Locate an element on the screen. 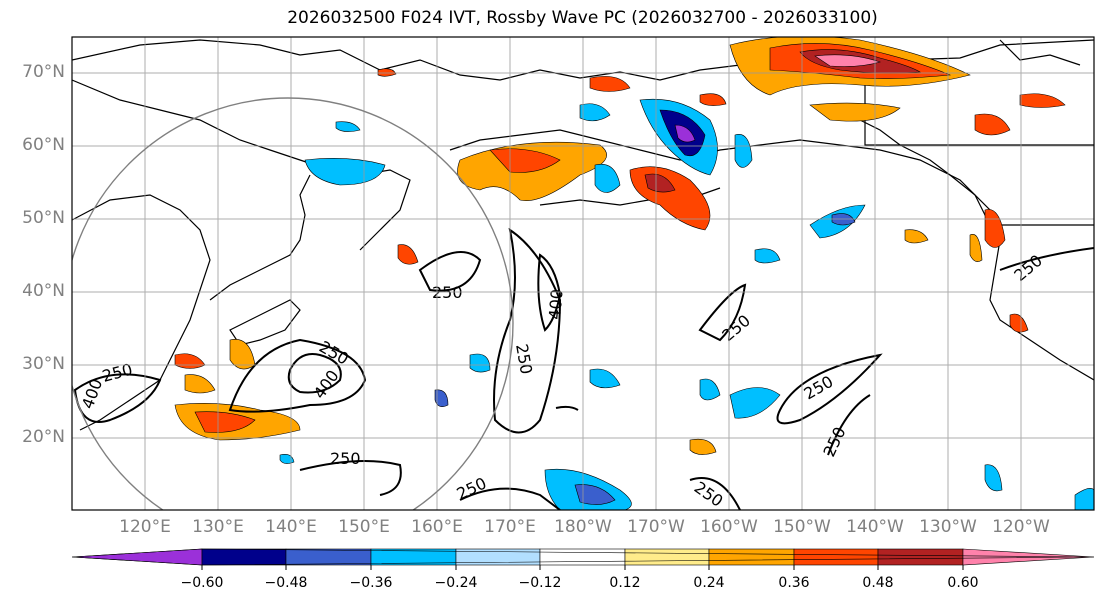  colorbar-tick-label: 0.48 is located at coordinates (878, 583).